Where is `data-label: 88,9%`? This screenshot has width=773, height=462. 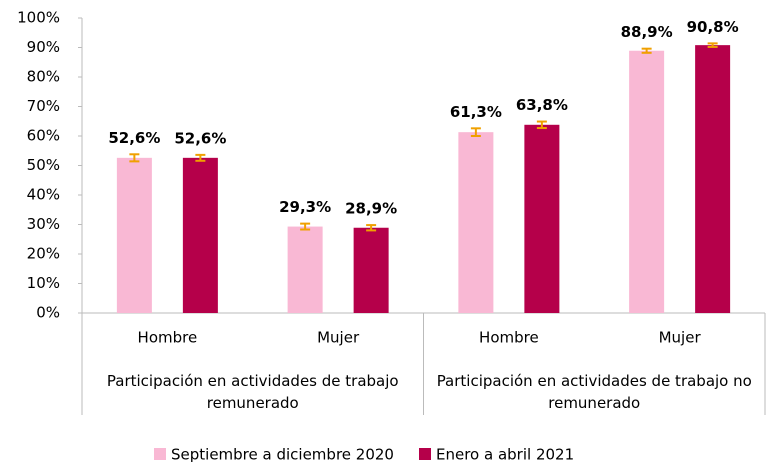 data-label: 88,9% is located at coordinates (647, 32).